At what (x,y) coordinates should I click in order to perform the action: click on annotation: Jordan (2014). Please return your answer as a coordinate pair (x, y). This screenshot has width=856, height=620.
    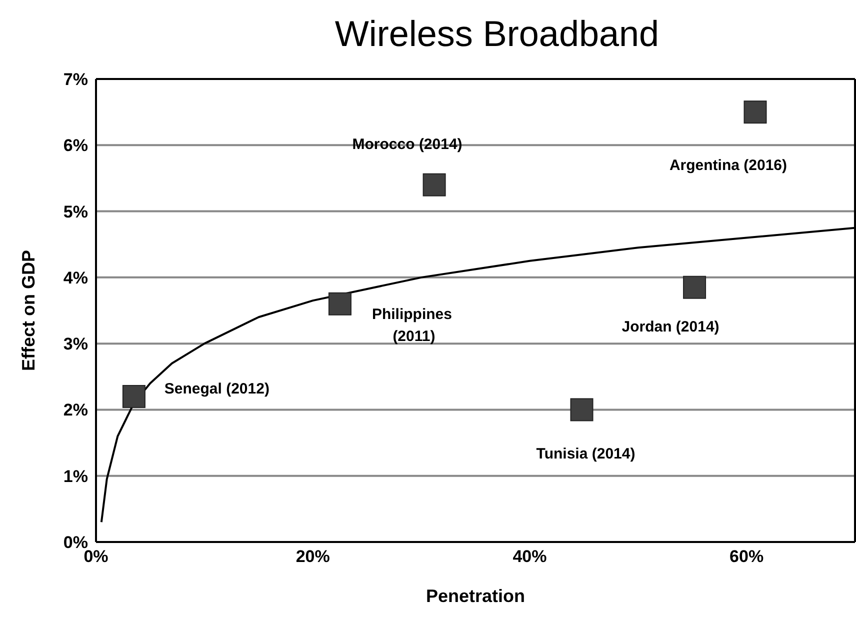
    Looking at the image, I should click on (671, 327).